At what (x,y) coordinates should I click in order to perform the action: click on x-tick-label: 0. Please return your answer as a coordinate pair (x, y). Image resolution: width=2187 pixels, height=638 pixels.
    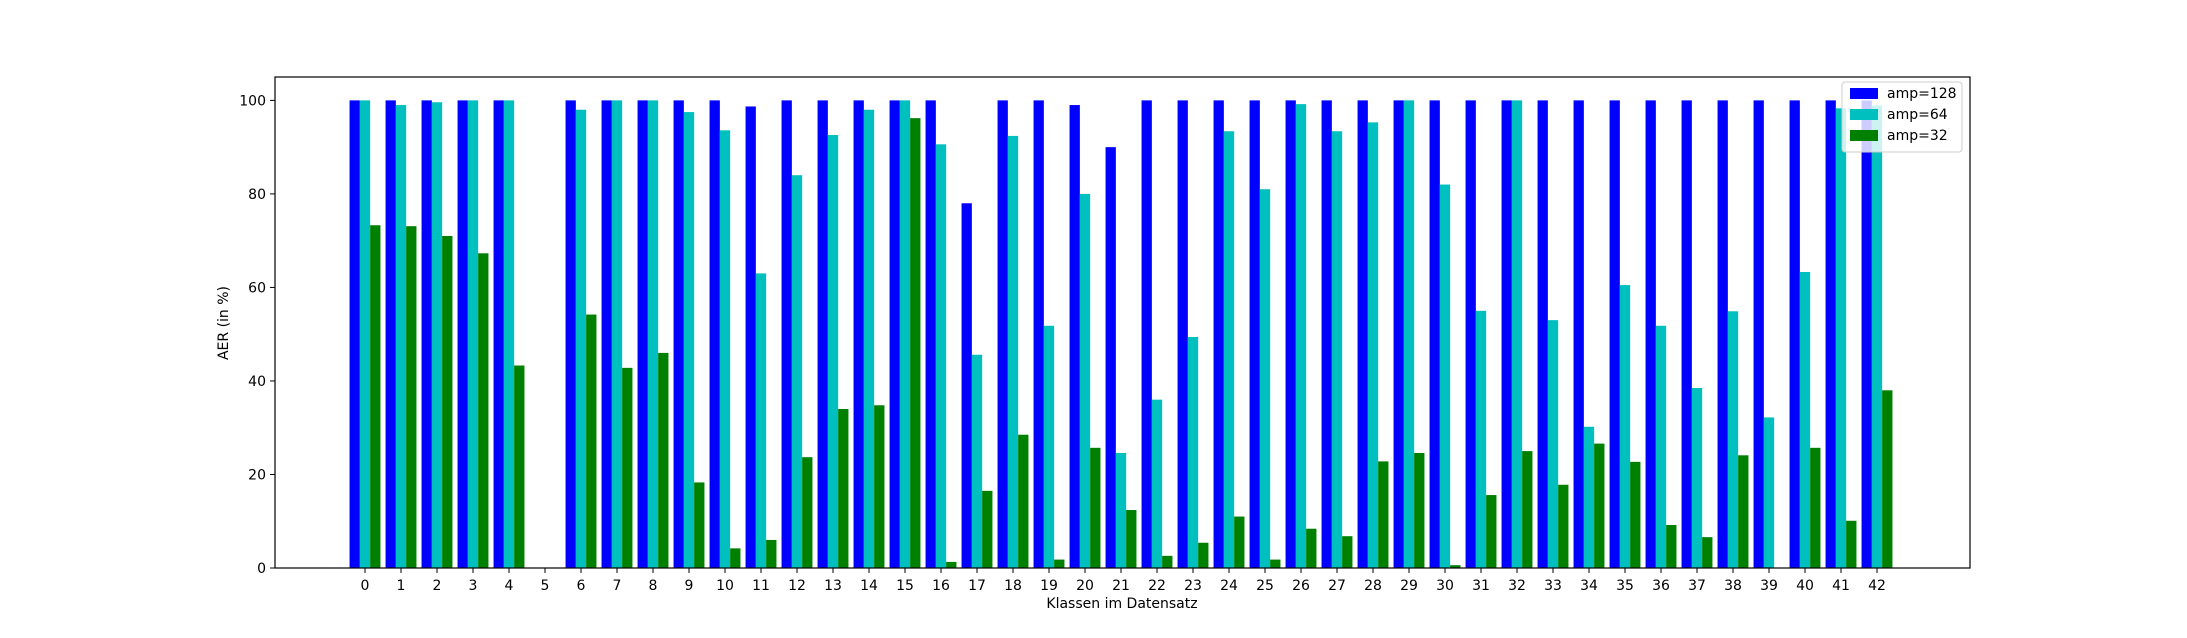
    Looking at the image, I should click on (365, 586).